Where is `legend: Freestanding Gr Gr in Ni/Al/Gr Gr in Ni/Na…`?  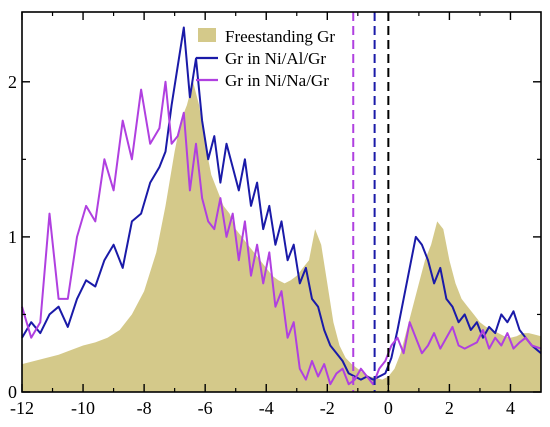
legend: Freestanding Gr Gr in Ni/Al/Gr Gr in Ni/Na… is located at coordinates (265, 58).